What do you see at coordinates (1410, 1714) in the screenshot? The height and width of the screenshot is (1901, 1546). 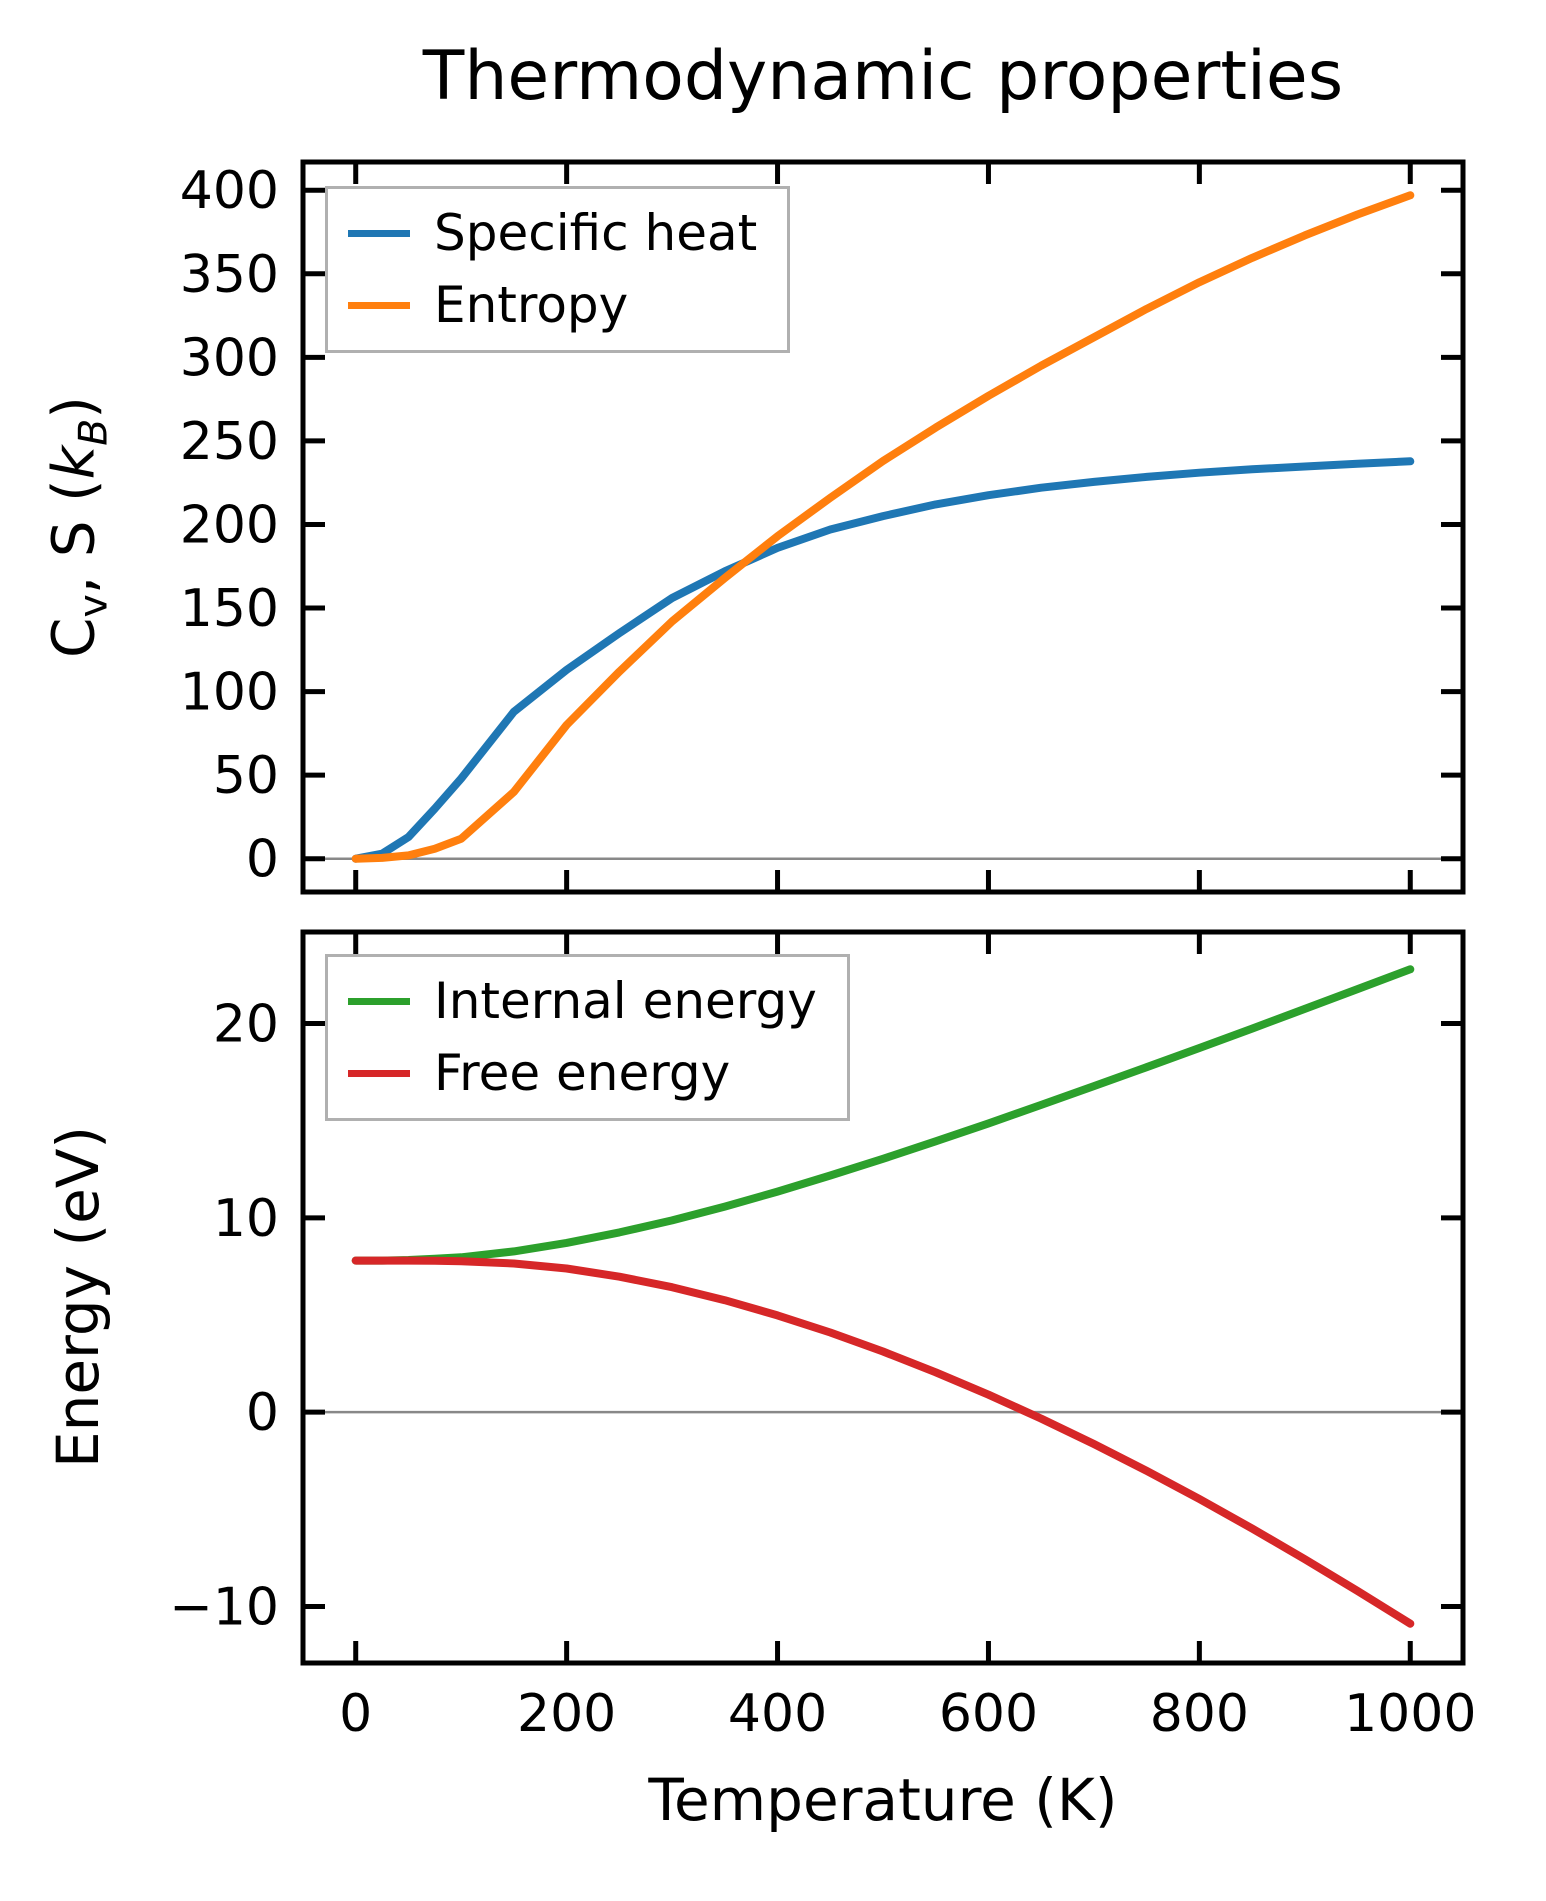 I see `x-tick-label: 1000` at bounding box center [1410, 1714].